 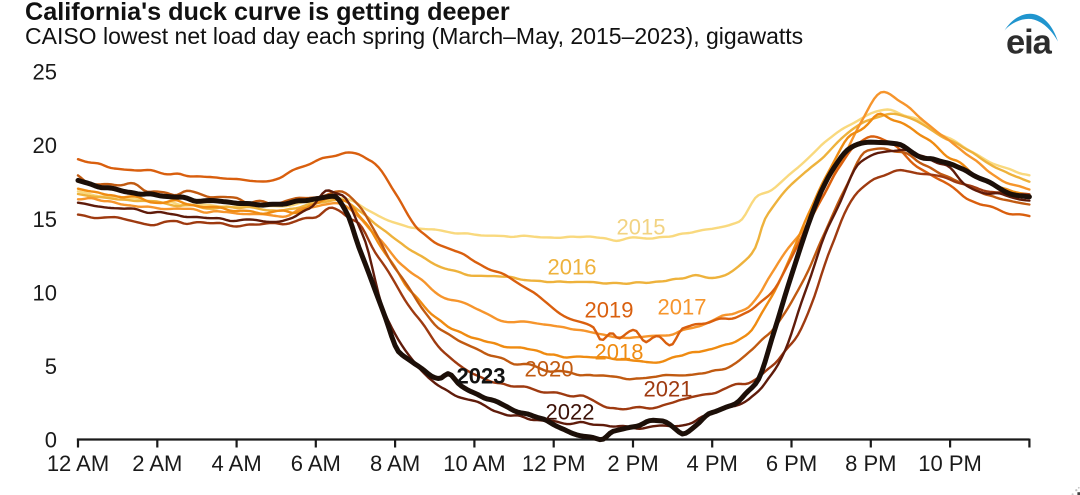 What do you see at coordinates (870, 463) in the screenshot?
I see `svg-text: 8 PM` at bounding box center [870, 463].